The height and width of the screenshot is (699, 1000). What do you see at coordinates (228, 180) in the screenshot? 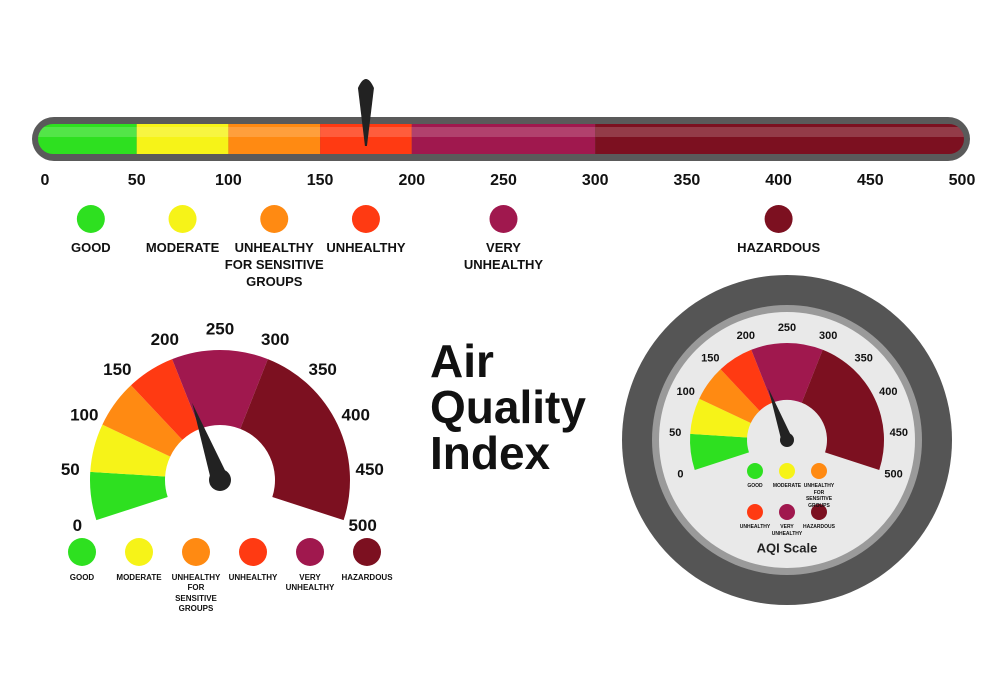
I see `scale-tick-label: 100` at bounding box center [228, 180].